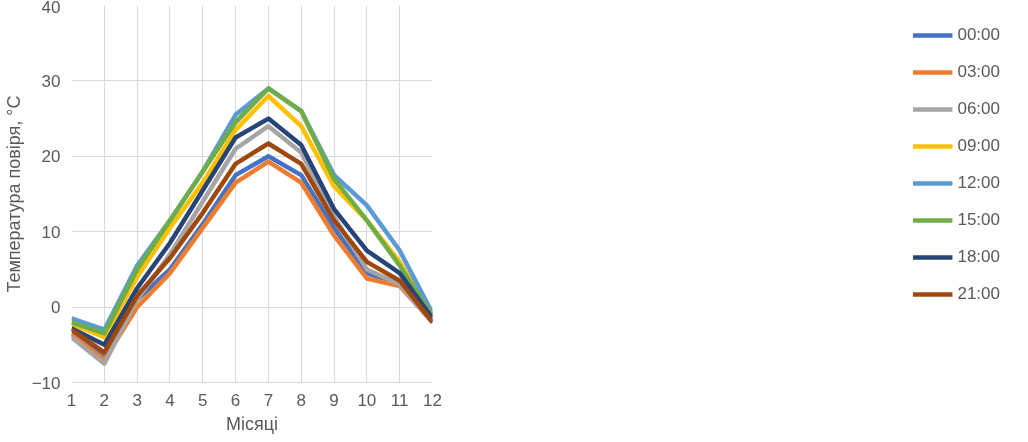 This screenshot has height=442, width=1028. I want to click on legend-label: 18:00, so click(978, 257).